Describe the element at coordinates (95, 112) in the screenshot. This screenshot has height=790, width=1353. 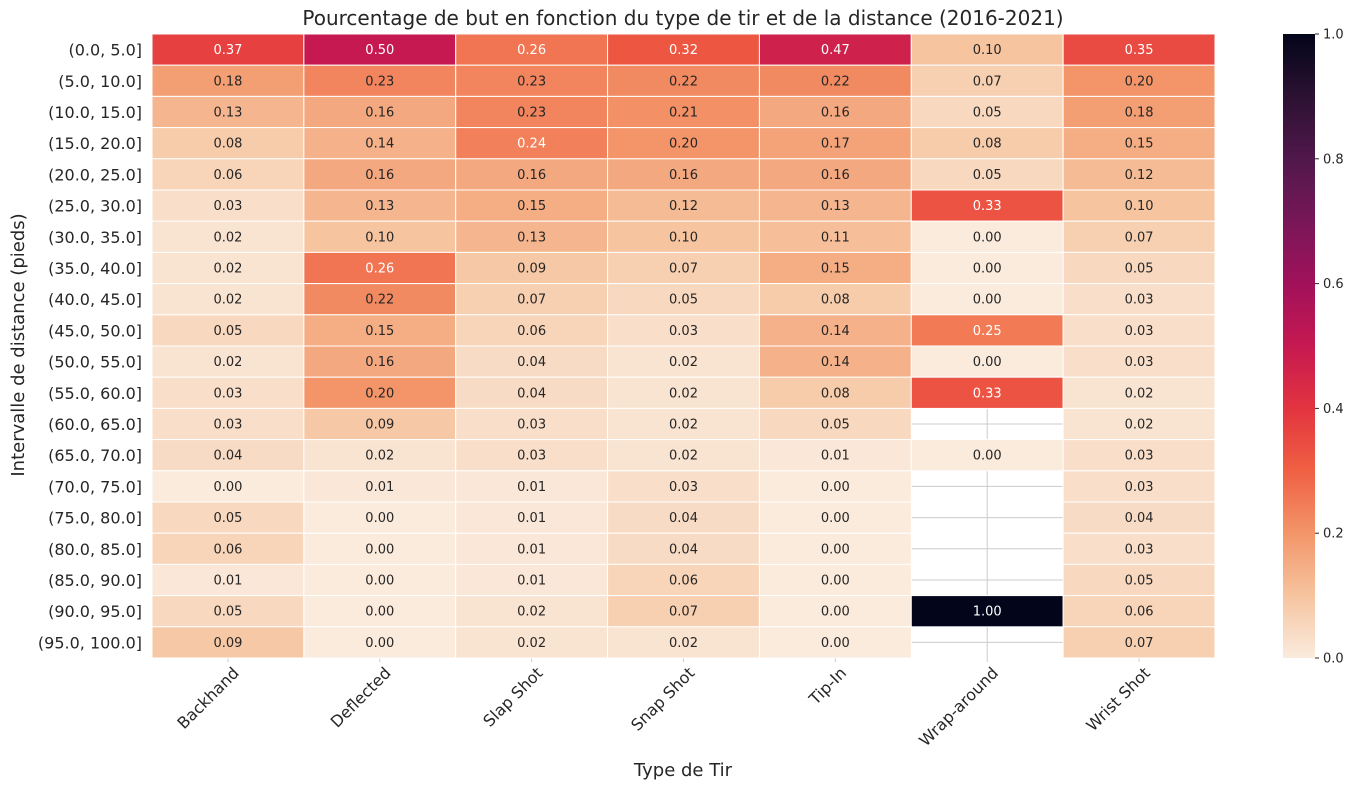
I see `y-tick-label: (10.0, 15.0]` at that location.